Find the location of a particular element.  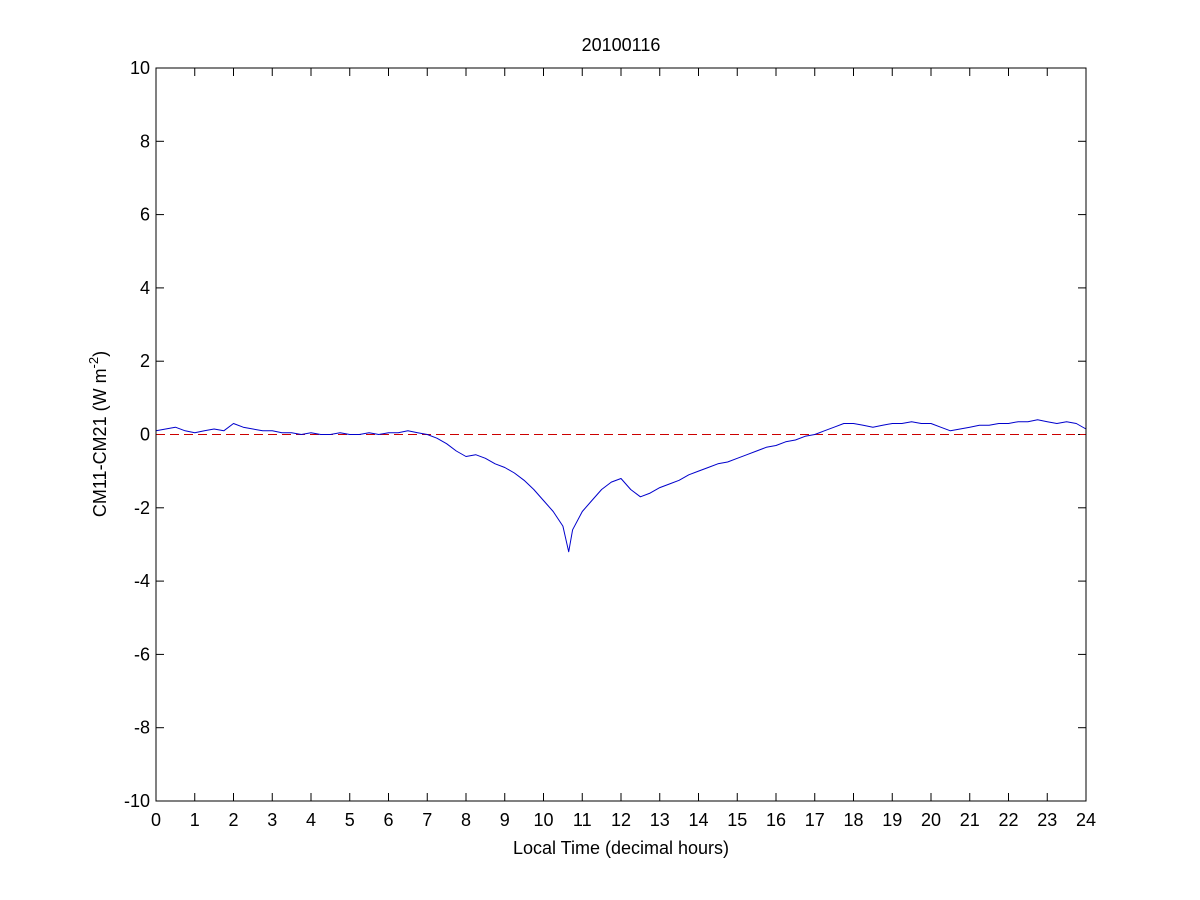

y-tick-label: 0 is located at coordinates (145, 435).